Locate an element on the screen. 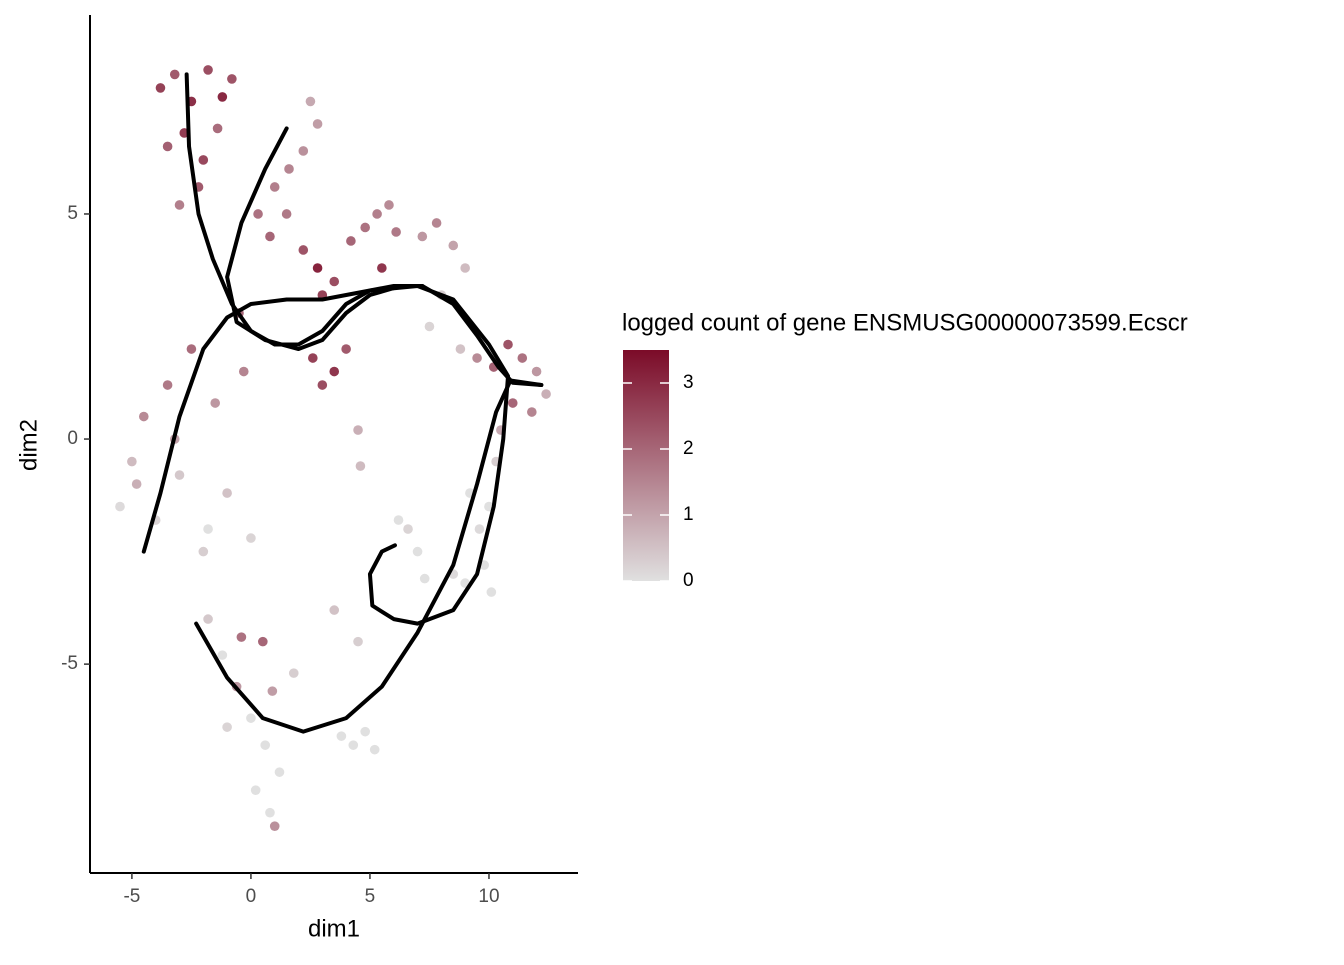 The height and width of the screenshot is (965, 1344). x-tick-label: 0 is located at coordinates (251, 896).